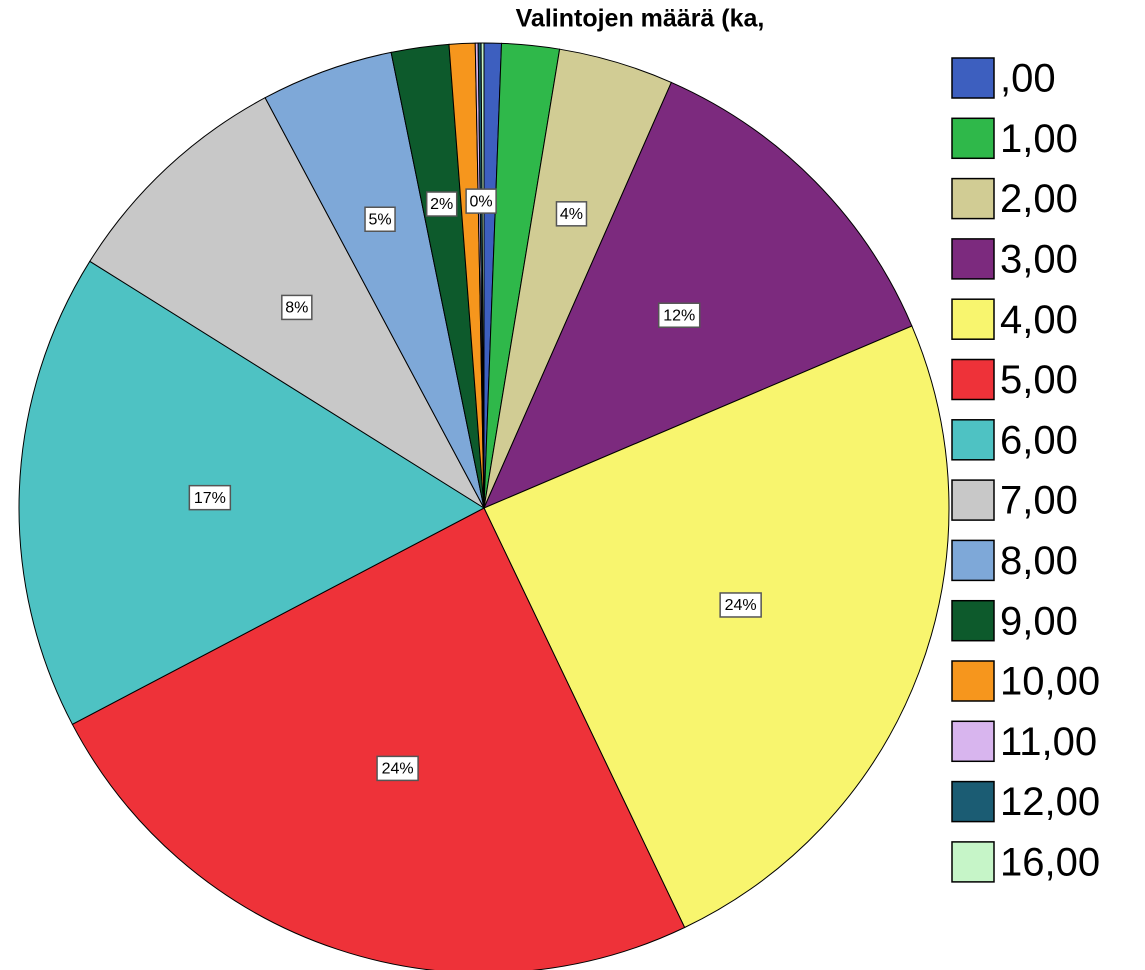  What do you see at coordinates (482, 275) in the screenshot?
I see `pie-slice` at bounding box center [482, 275].